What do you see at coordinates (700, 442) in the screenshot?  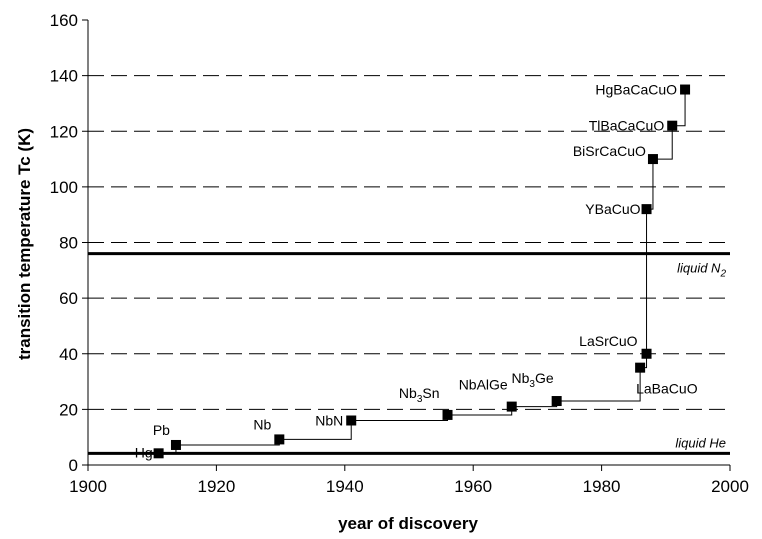 I see `reference-line-label: liquid He` at bounding box center [700, 442].